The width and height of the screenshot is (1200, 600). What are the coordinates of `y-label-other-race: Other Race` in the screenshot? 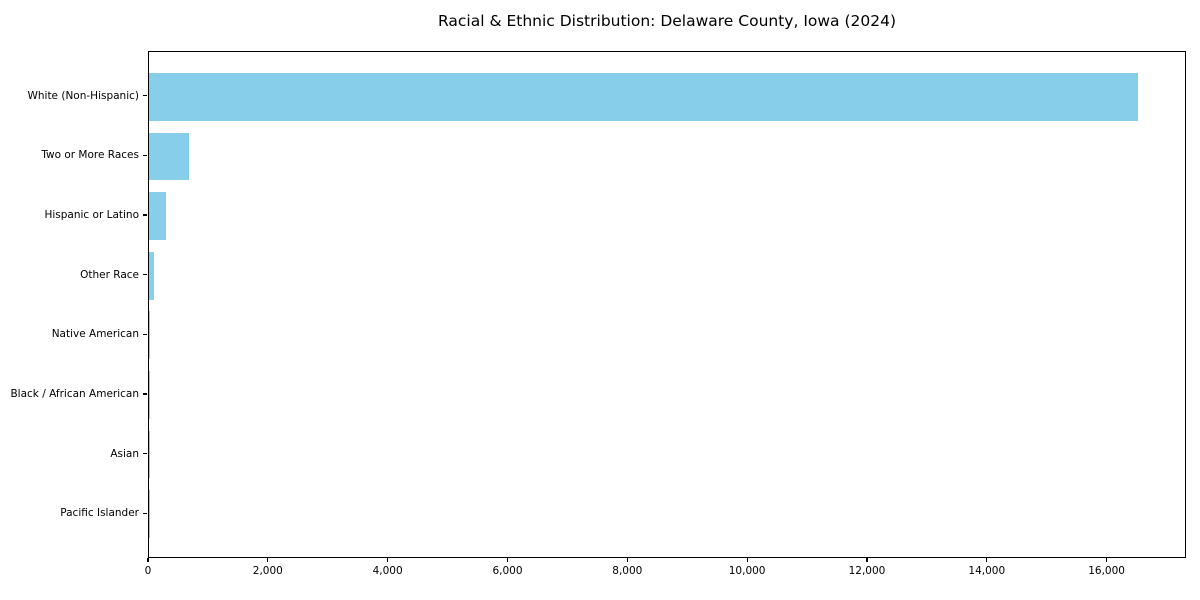 It's located at (109, 274).